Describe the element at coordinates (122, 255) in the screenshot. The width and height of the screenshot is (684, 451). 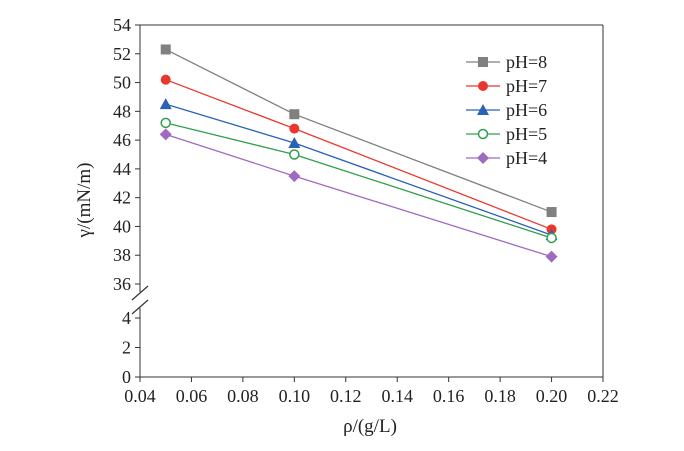
I see `y-tick-label: 38` at that location.